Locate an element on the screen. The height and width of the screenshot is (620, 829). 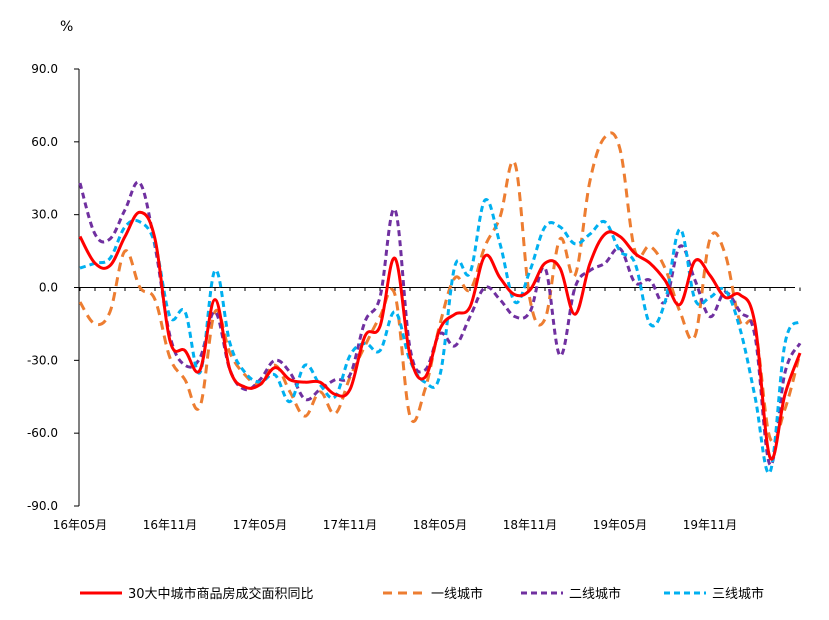
x-tick-label: 19年11月 is located at coordinates (710, 525).